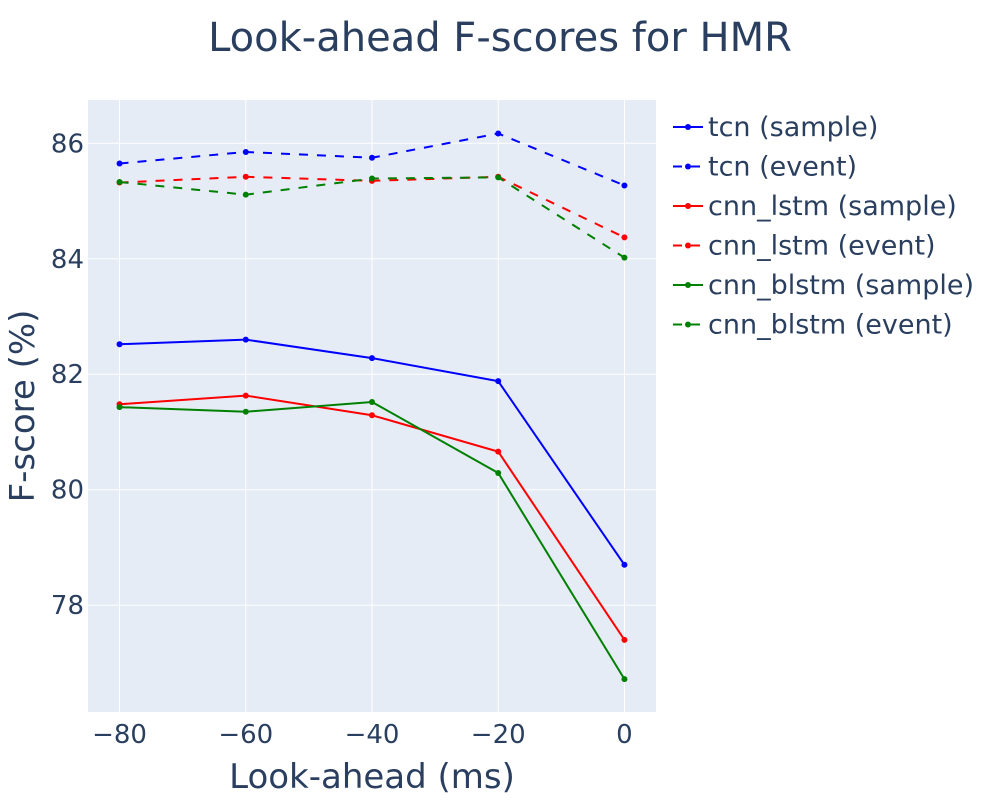 This screenshot has height=805, width=1000. I want to click on y-tick-label: 84, so click(67, 260).